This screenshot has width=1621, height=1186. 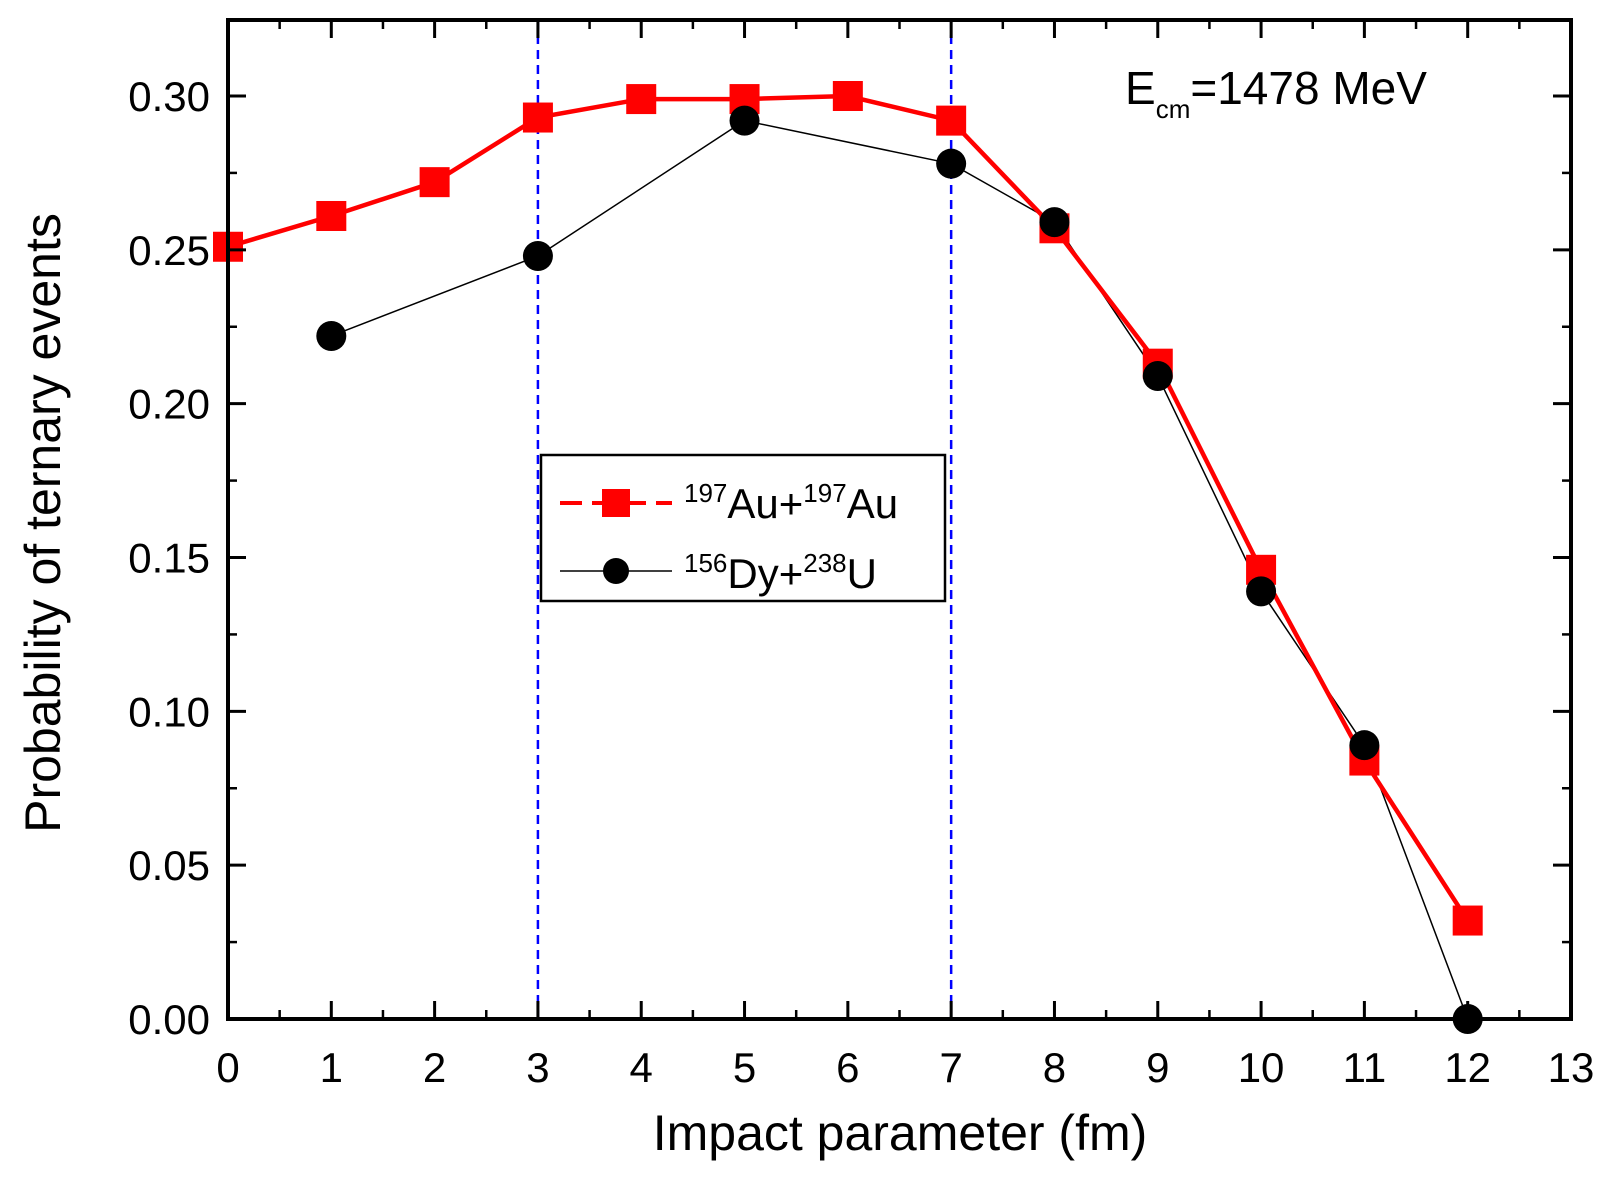 What do you see at coordinates (169, 404) in the screenshot?
I see `y-tick-label: 0.20` at bounding box center [169, 404].